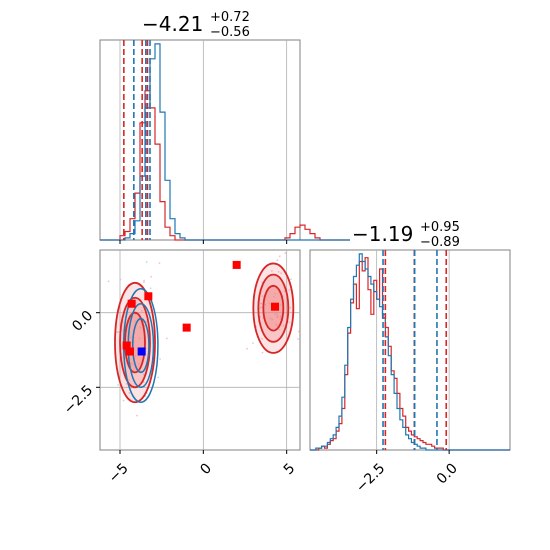 This screenshot has height=550, width=550. What do you see at coordinates (370, 477) in the screenshot?
I see `x-tick-label: −2.5` at bounding box center [370, 477].